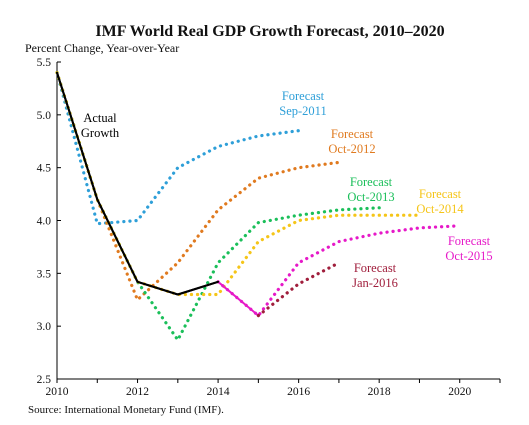 This screenshot has width=529, height=425. I want to click on y-tick-label: 4.0, so click(44, 222).